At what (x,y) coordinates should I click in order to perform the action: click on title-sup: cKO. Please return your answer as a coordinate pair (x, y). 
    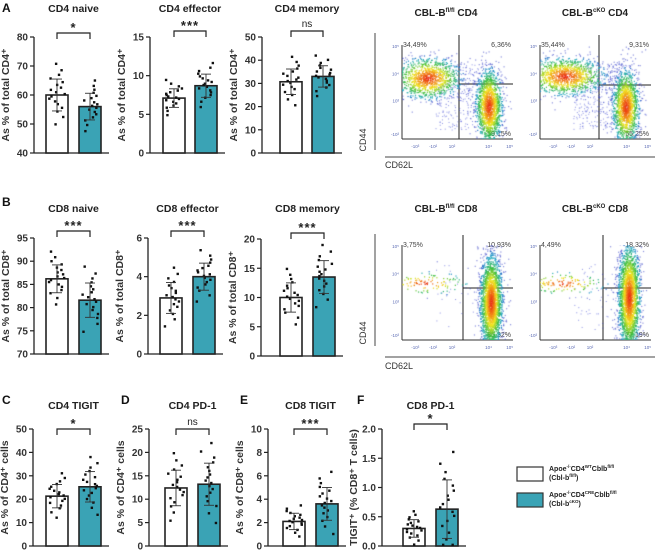
    Looking at the image, I should click on (599, 207).